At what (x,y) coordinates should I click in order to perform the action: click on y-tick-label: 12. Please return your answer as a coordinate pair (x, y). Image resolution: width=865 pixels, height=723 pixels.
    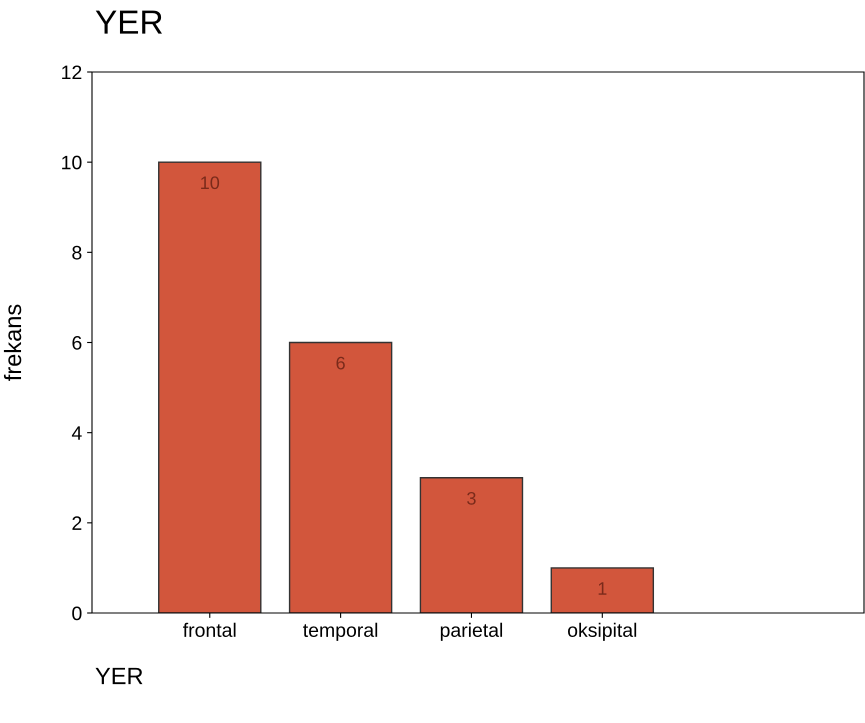
    Looking at the image, I should click on (72, 72).